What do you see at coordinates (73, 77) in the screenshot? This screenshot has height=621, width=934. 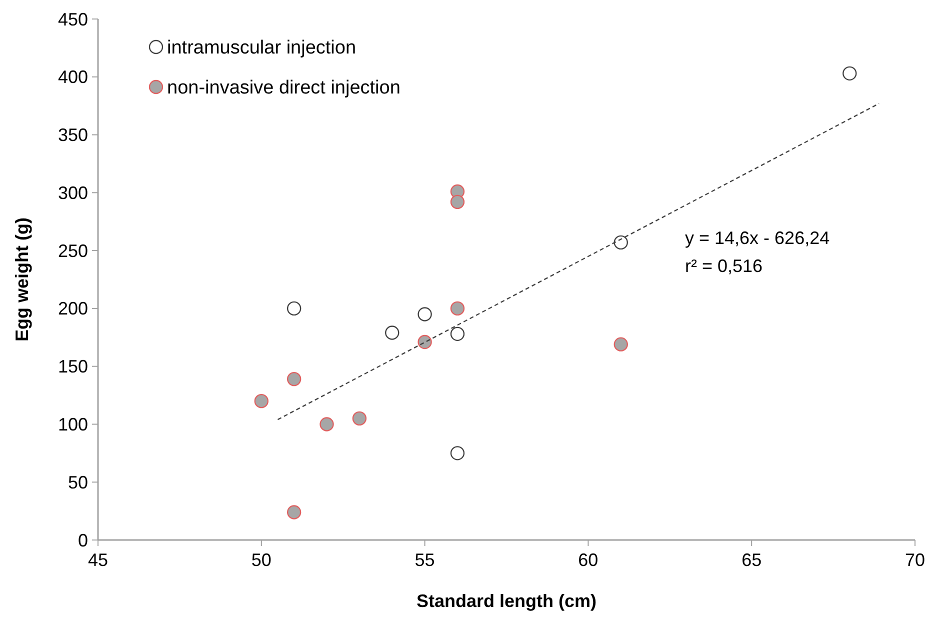 I see `y-tick-label: 400` at bounding box center [73, 77].